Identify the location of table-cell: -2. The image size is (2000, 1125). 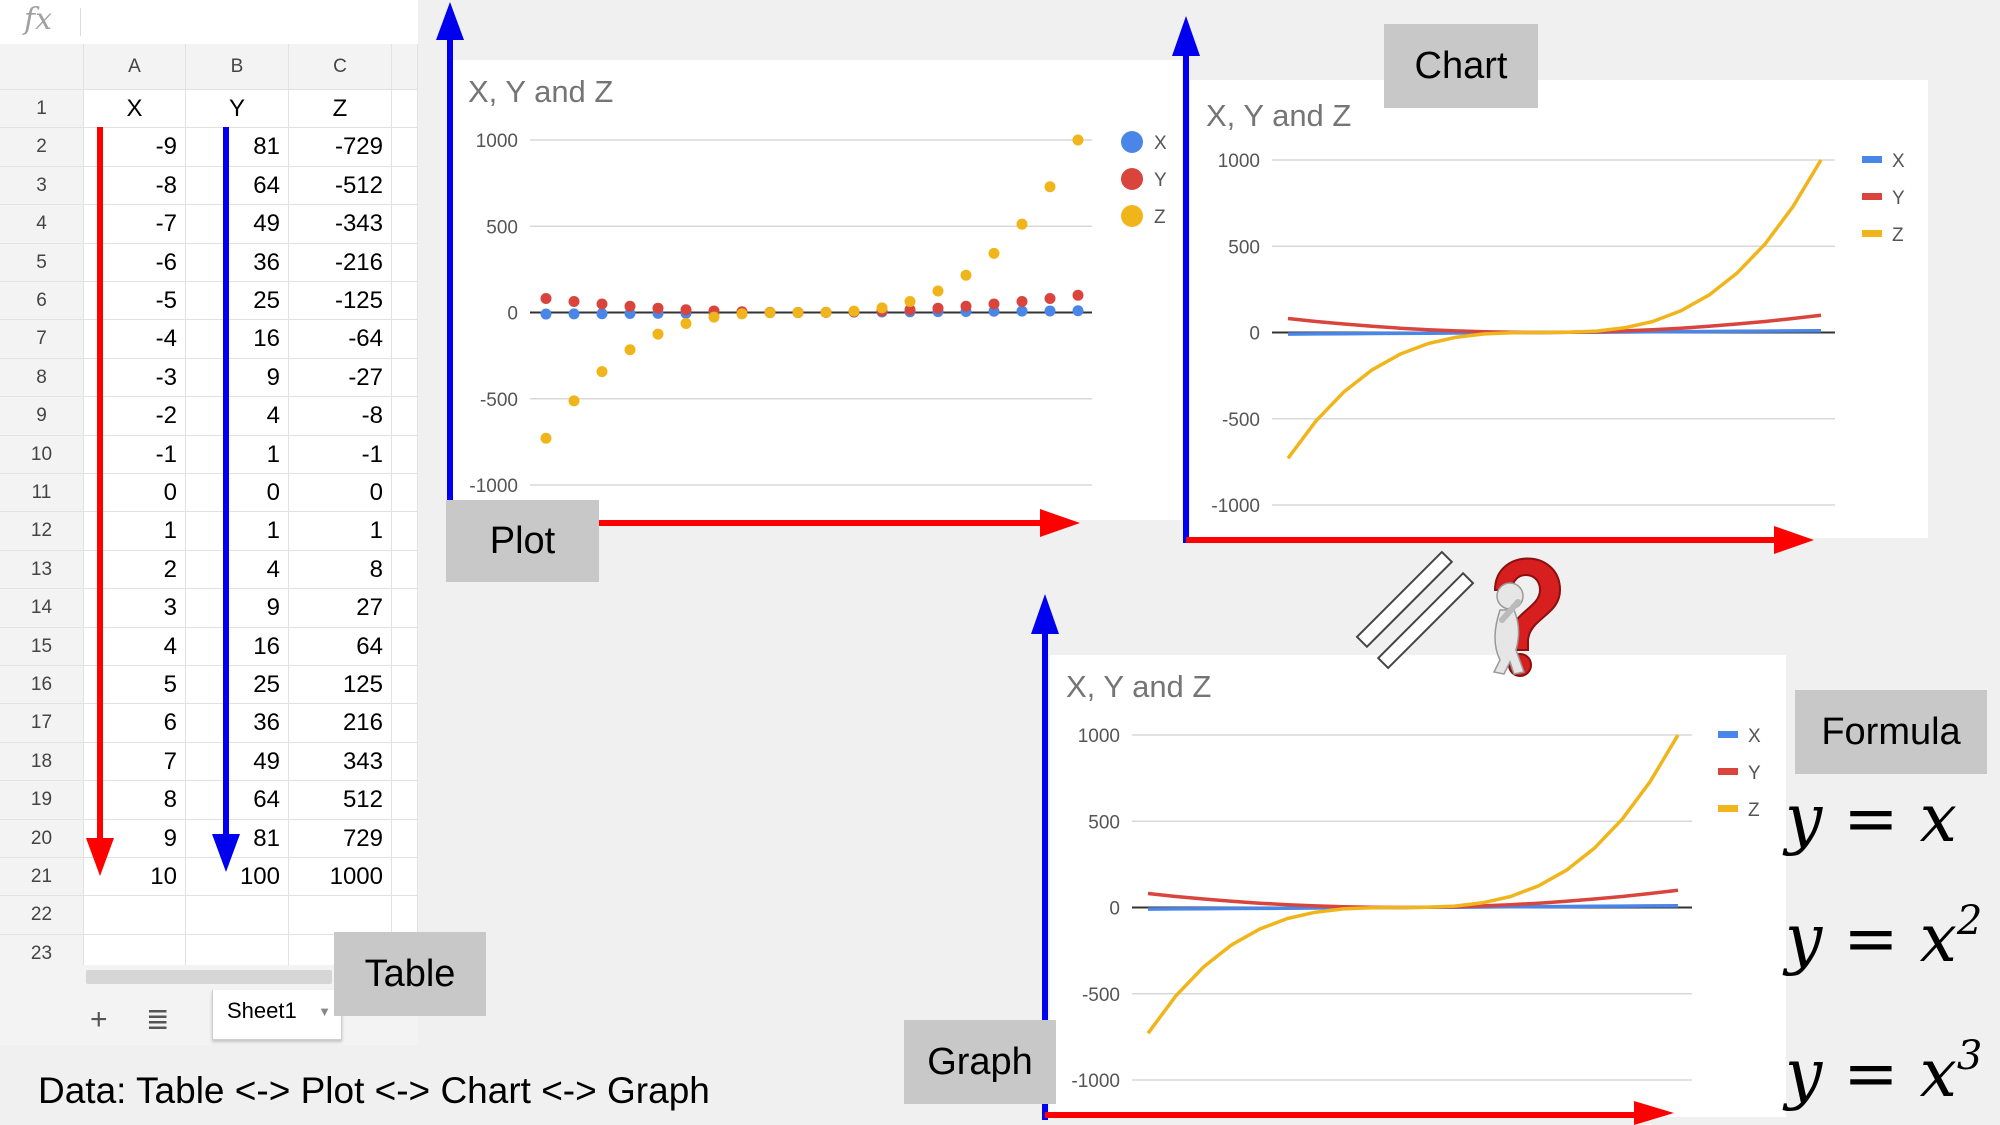
(135, 416).